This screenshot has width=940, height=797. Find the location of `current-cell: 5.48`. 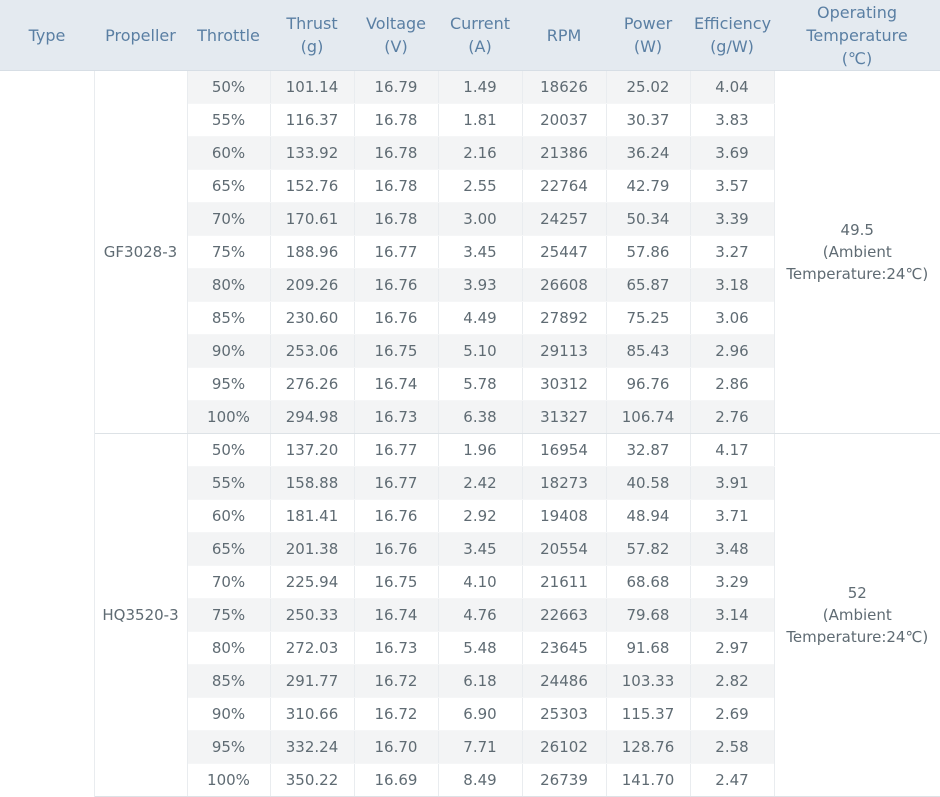

current-cell: 5.48 is located at coordinates (480, 648).